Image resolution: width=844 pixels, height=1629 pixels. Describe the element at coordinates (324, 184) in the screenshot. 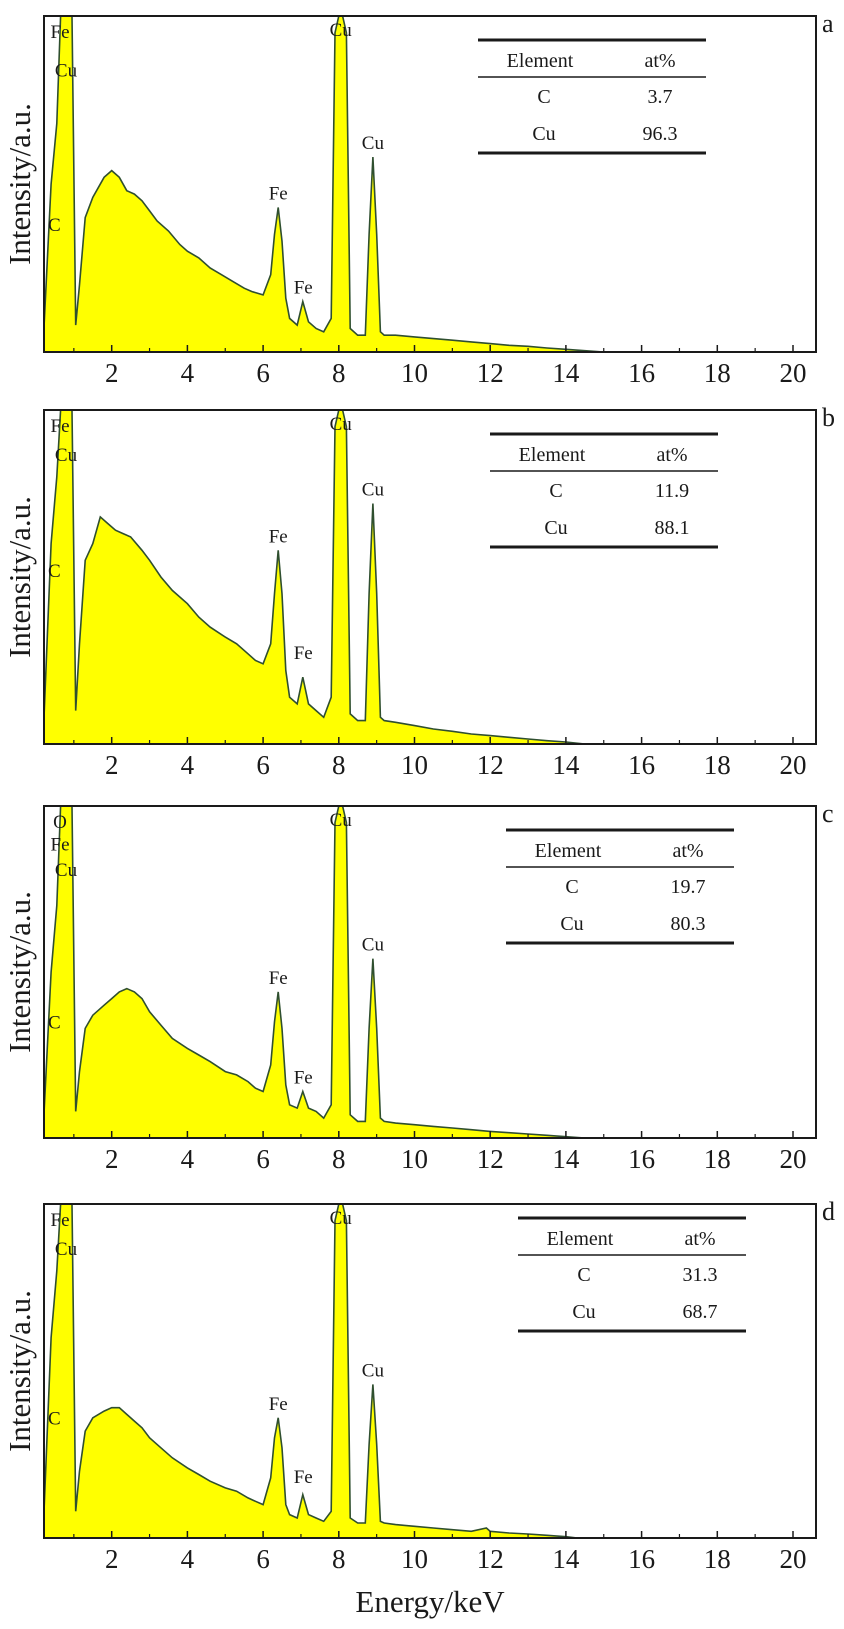

I see `spectrum-area-a` at that location.